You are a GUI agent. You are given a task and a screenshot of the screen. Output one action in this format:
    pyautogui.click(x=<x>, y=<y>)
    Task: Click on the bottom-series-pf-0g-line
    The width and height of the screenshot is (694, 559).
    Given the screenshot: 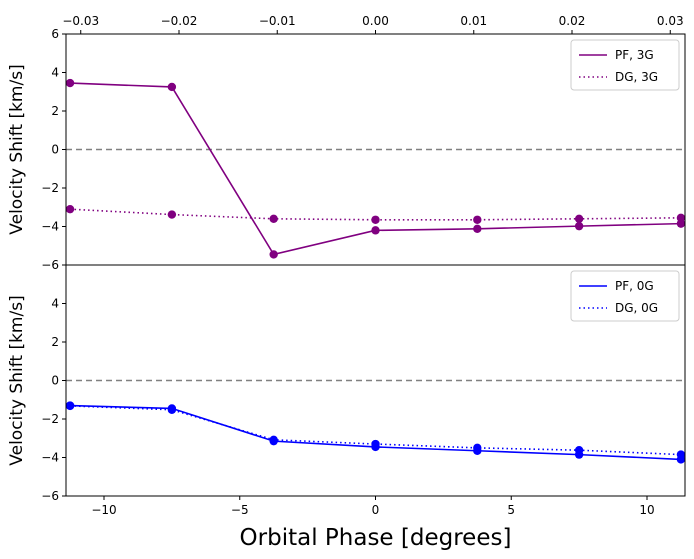 What is the action you would take?
    pyautogui.click(x=375, y=432)
    